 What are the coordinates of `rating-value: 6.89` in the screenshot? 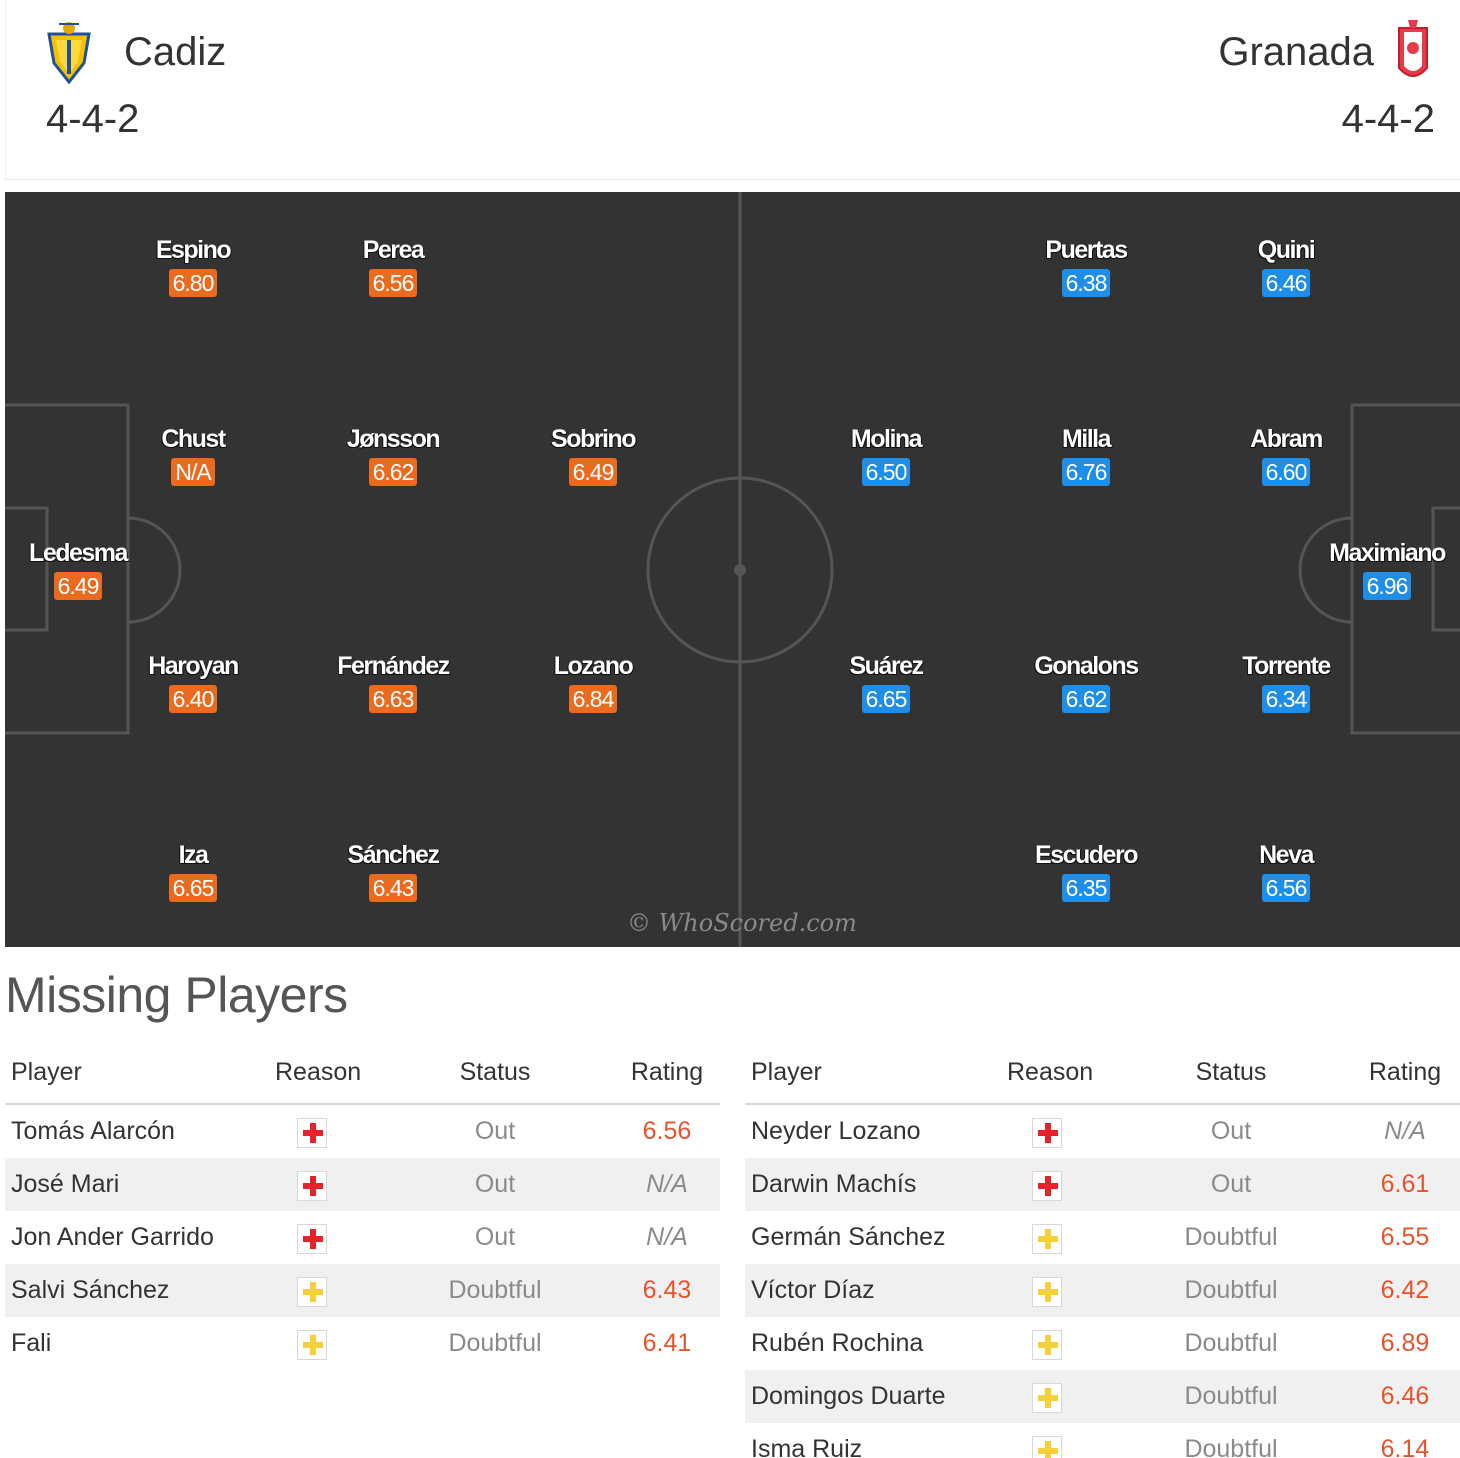 It's located at (1405, 1343).